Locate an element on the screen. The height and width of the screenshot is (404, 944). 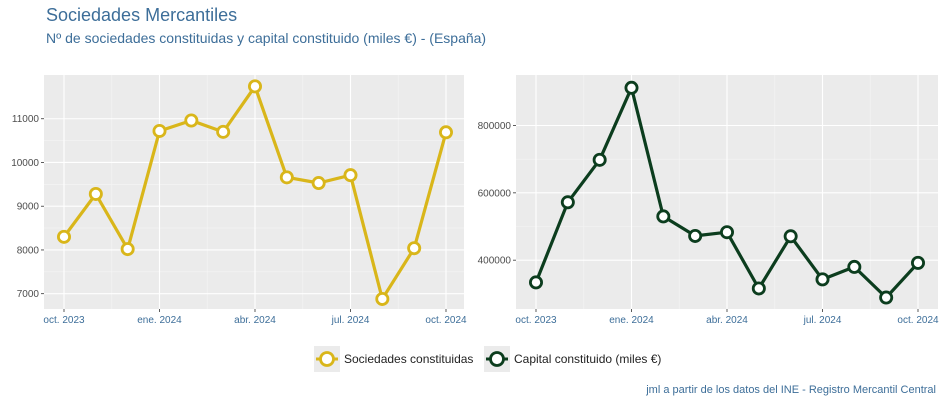
legend-label-capital: Capital constituido (miles €) is located at coordinates (588, 359).